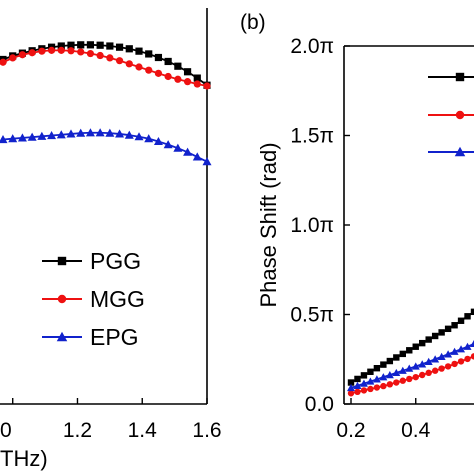 This screenshot has height=474, width=474. I want to click on panel-b-x-tick-label: 0.2, so click(350, 430).